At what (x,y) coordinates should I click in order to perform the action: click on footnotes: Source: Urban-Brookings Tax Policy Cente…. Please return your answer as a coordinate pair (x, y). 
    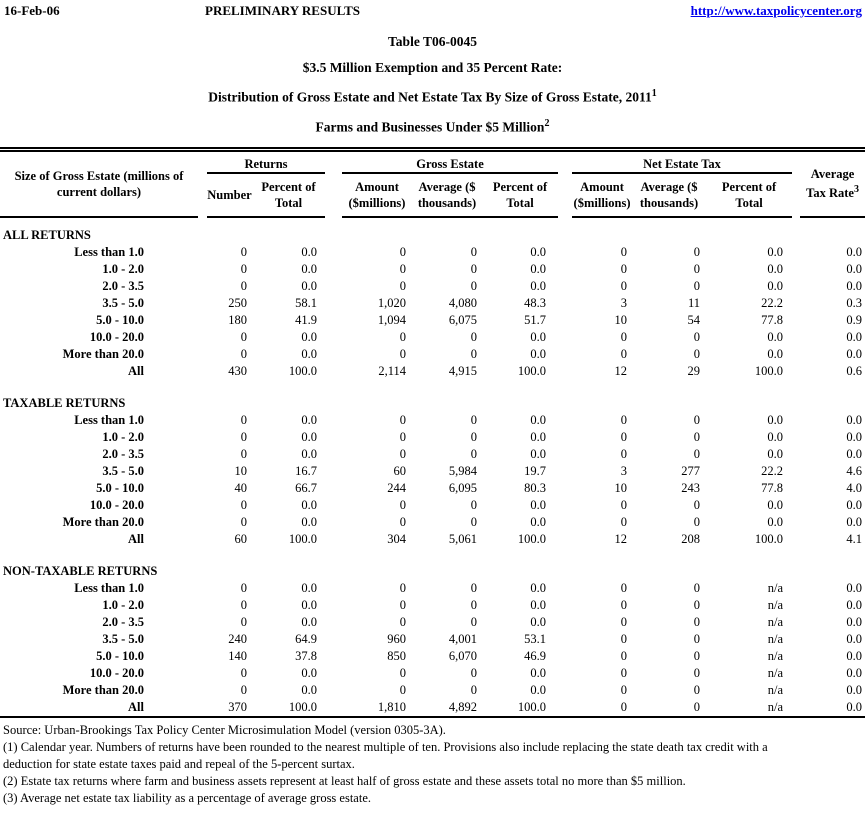
    Looking at the image, I should click on (432, 764).